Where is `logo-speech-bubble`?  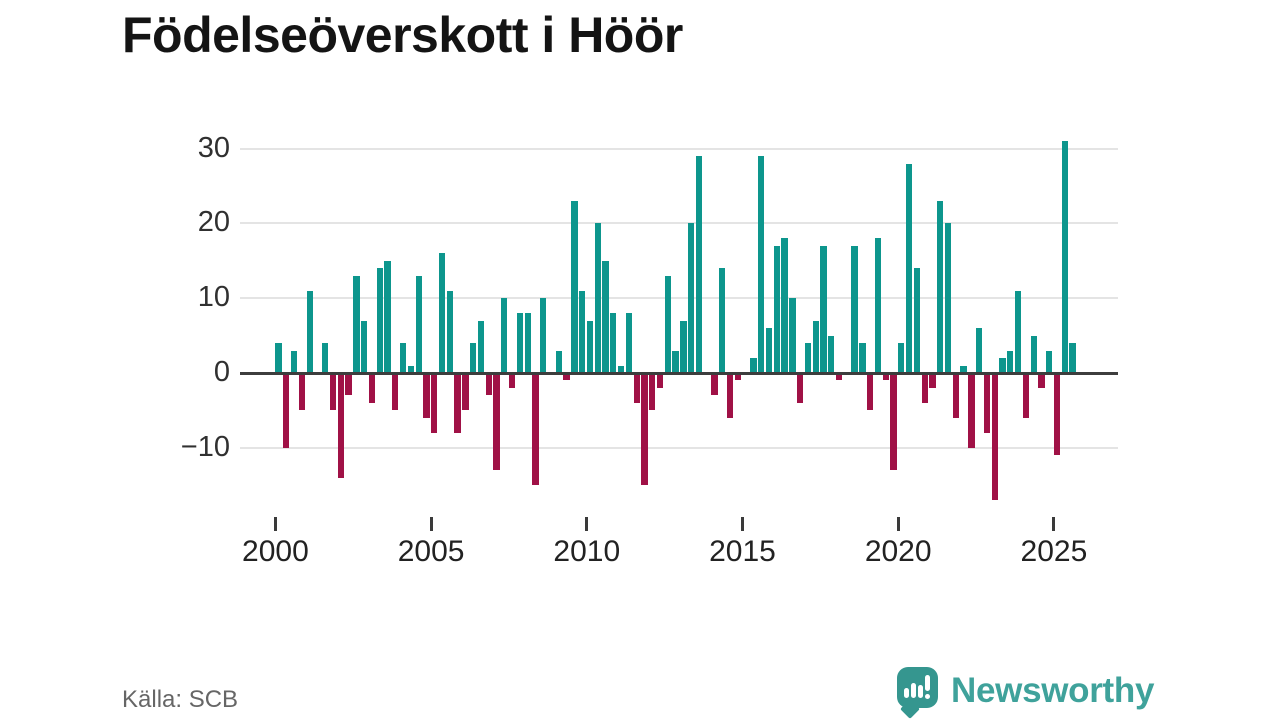 logo-speech-bubble is located at coordinates (917, 687).